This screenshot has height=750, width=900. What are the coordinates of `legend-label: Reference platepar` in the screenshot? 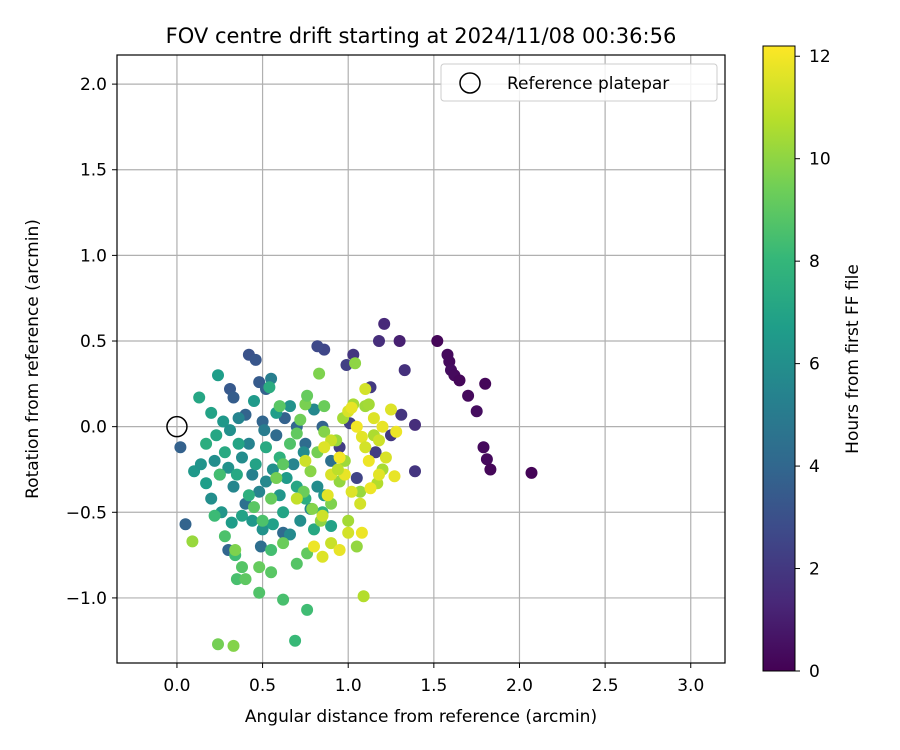 It's located at (588, 84).